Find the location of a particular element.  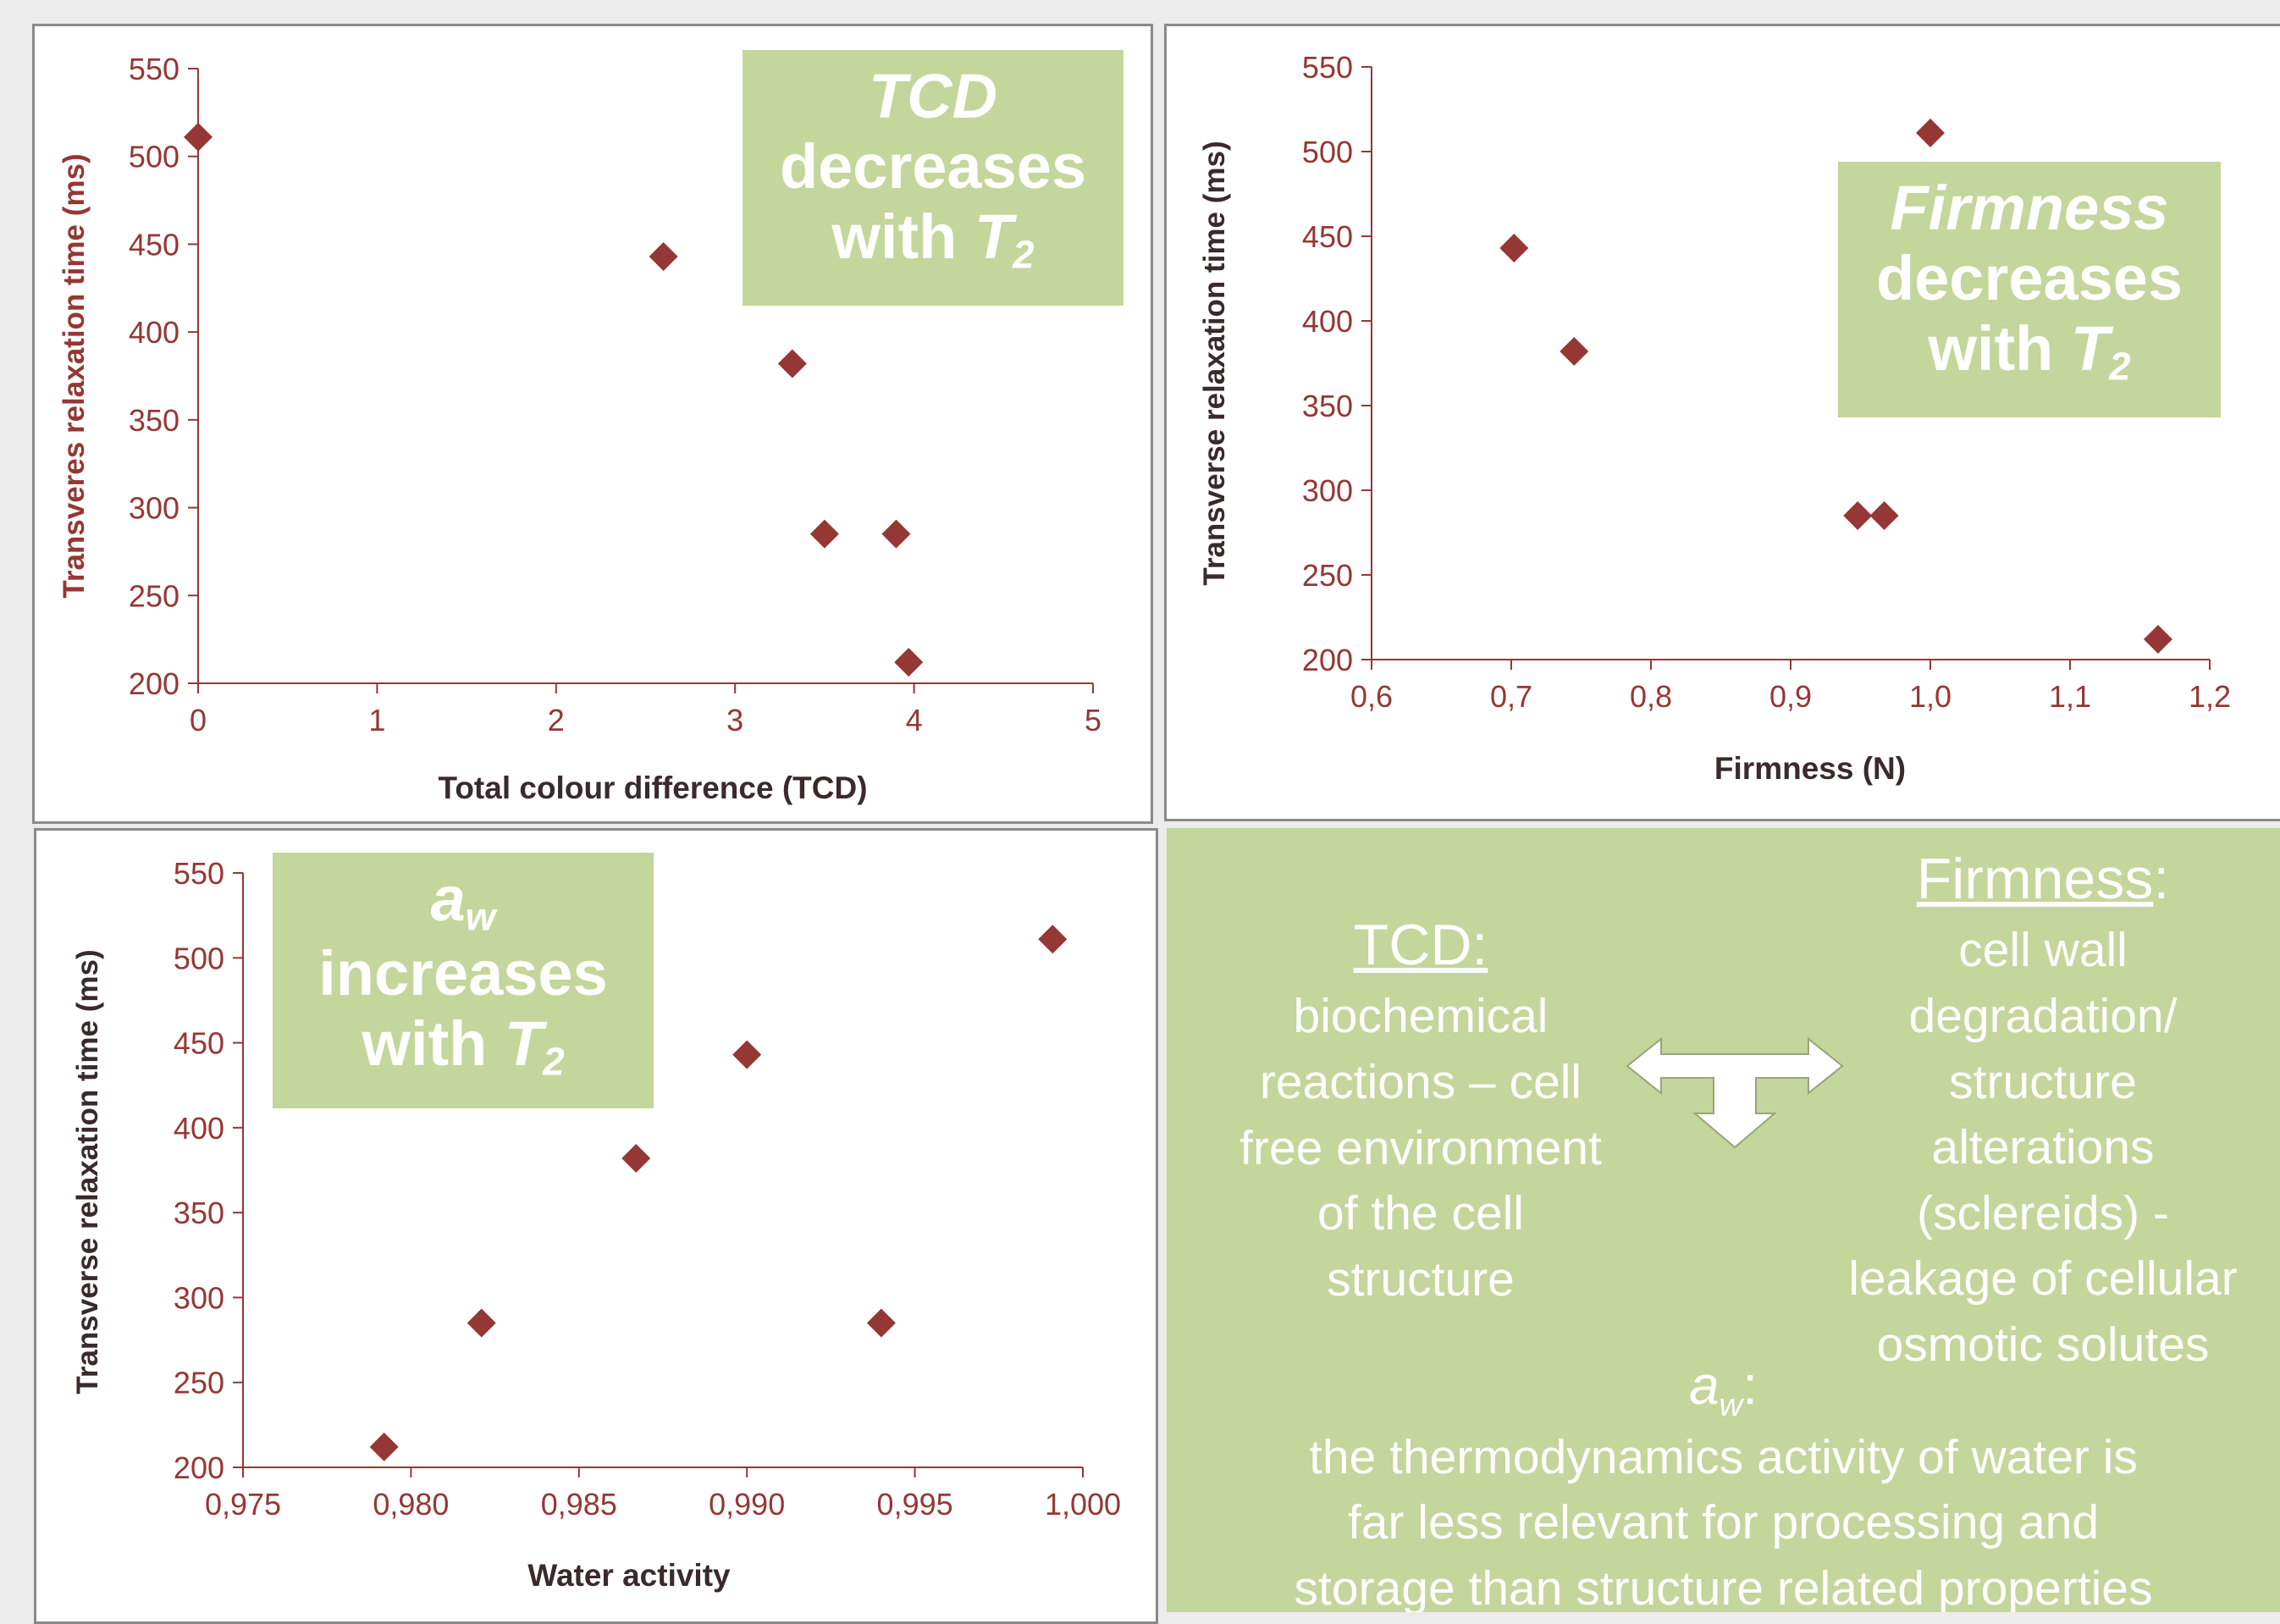

firmness-notes-line: osmotic solutes is located at coordinates (2043, 1344).